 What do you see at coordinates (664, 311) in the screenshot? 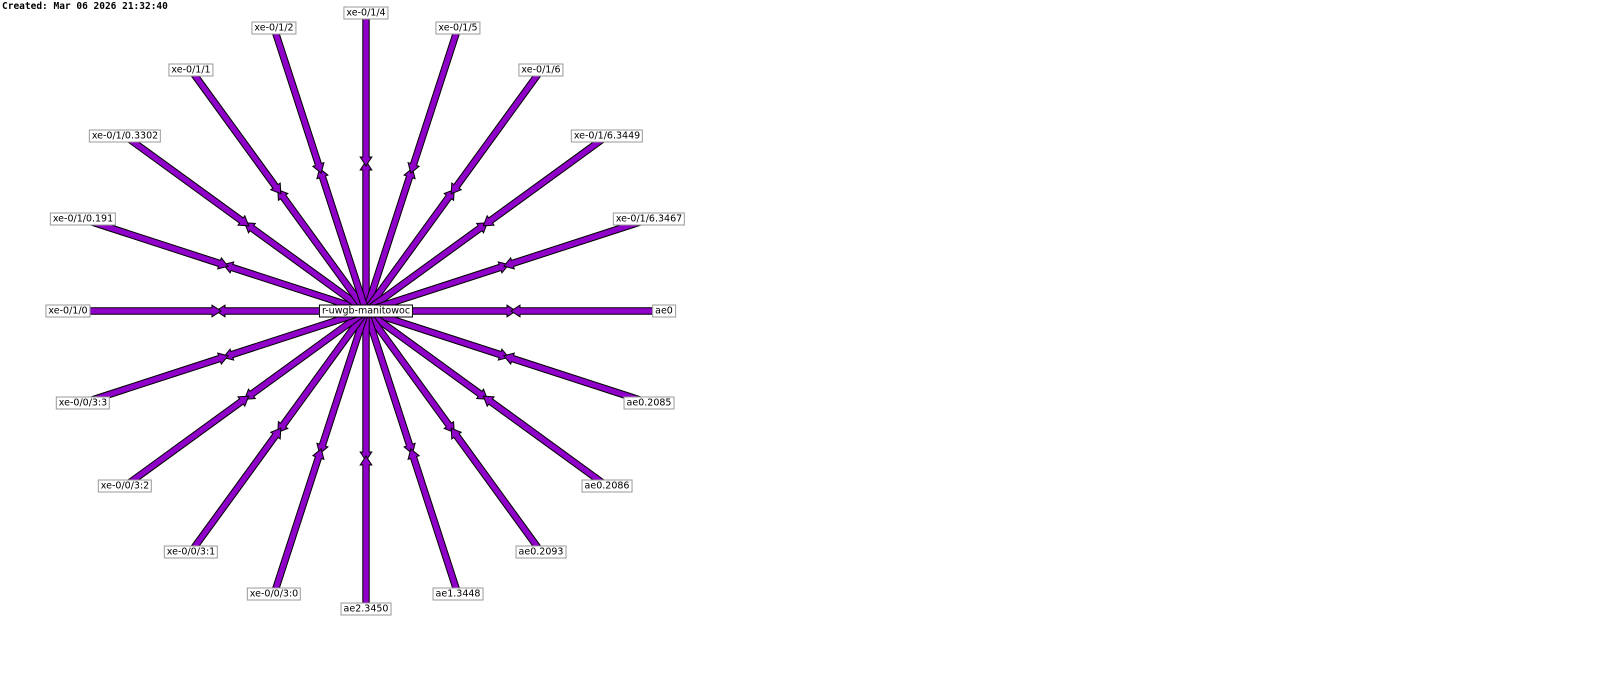
I see `endpoint-label-ae0: ae0` at bounding box center [664, 311].